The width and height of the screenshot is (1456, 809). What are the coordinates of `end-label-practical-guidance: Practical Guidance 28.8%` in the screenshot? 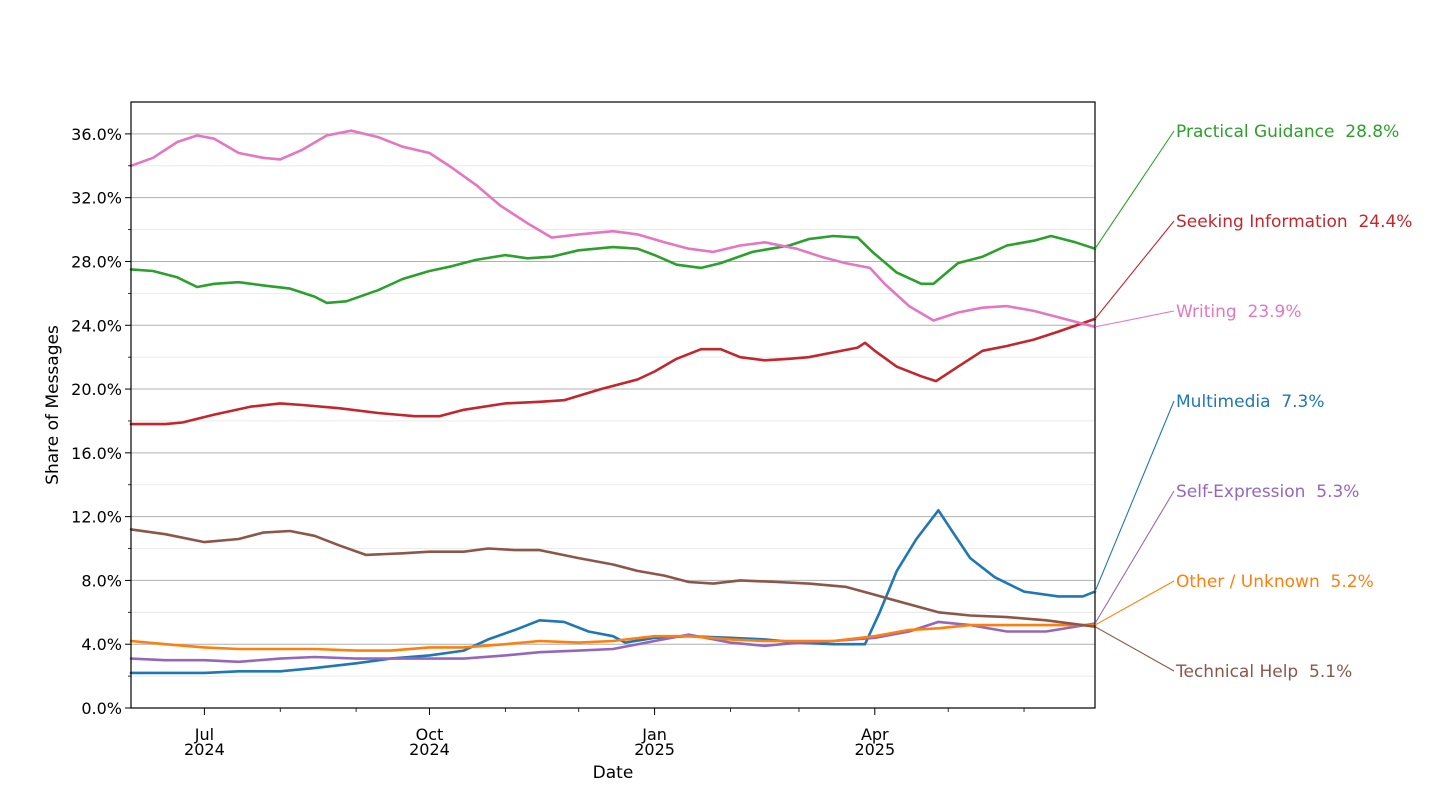 It's located at (1287, 132).